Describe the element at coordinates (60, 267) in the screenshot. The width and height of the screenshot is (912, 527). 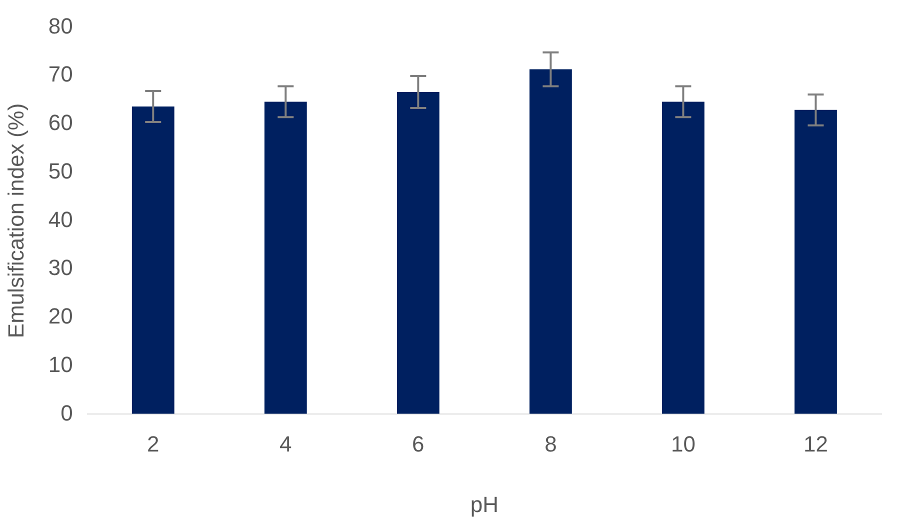
I see `y-tick-label: 30` at that location.